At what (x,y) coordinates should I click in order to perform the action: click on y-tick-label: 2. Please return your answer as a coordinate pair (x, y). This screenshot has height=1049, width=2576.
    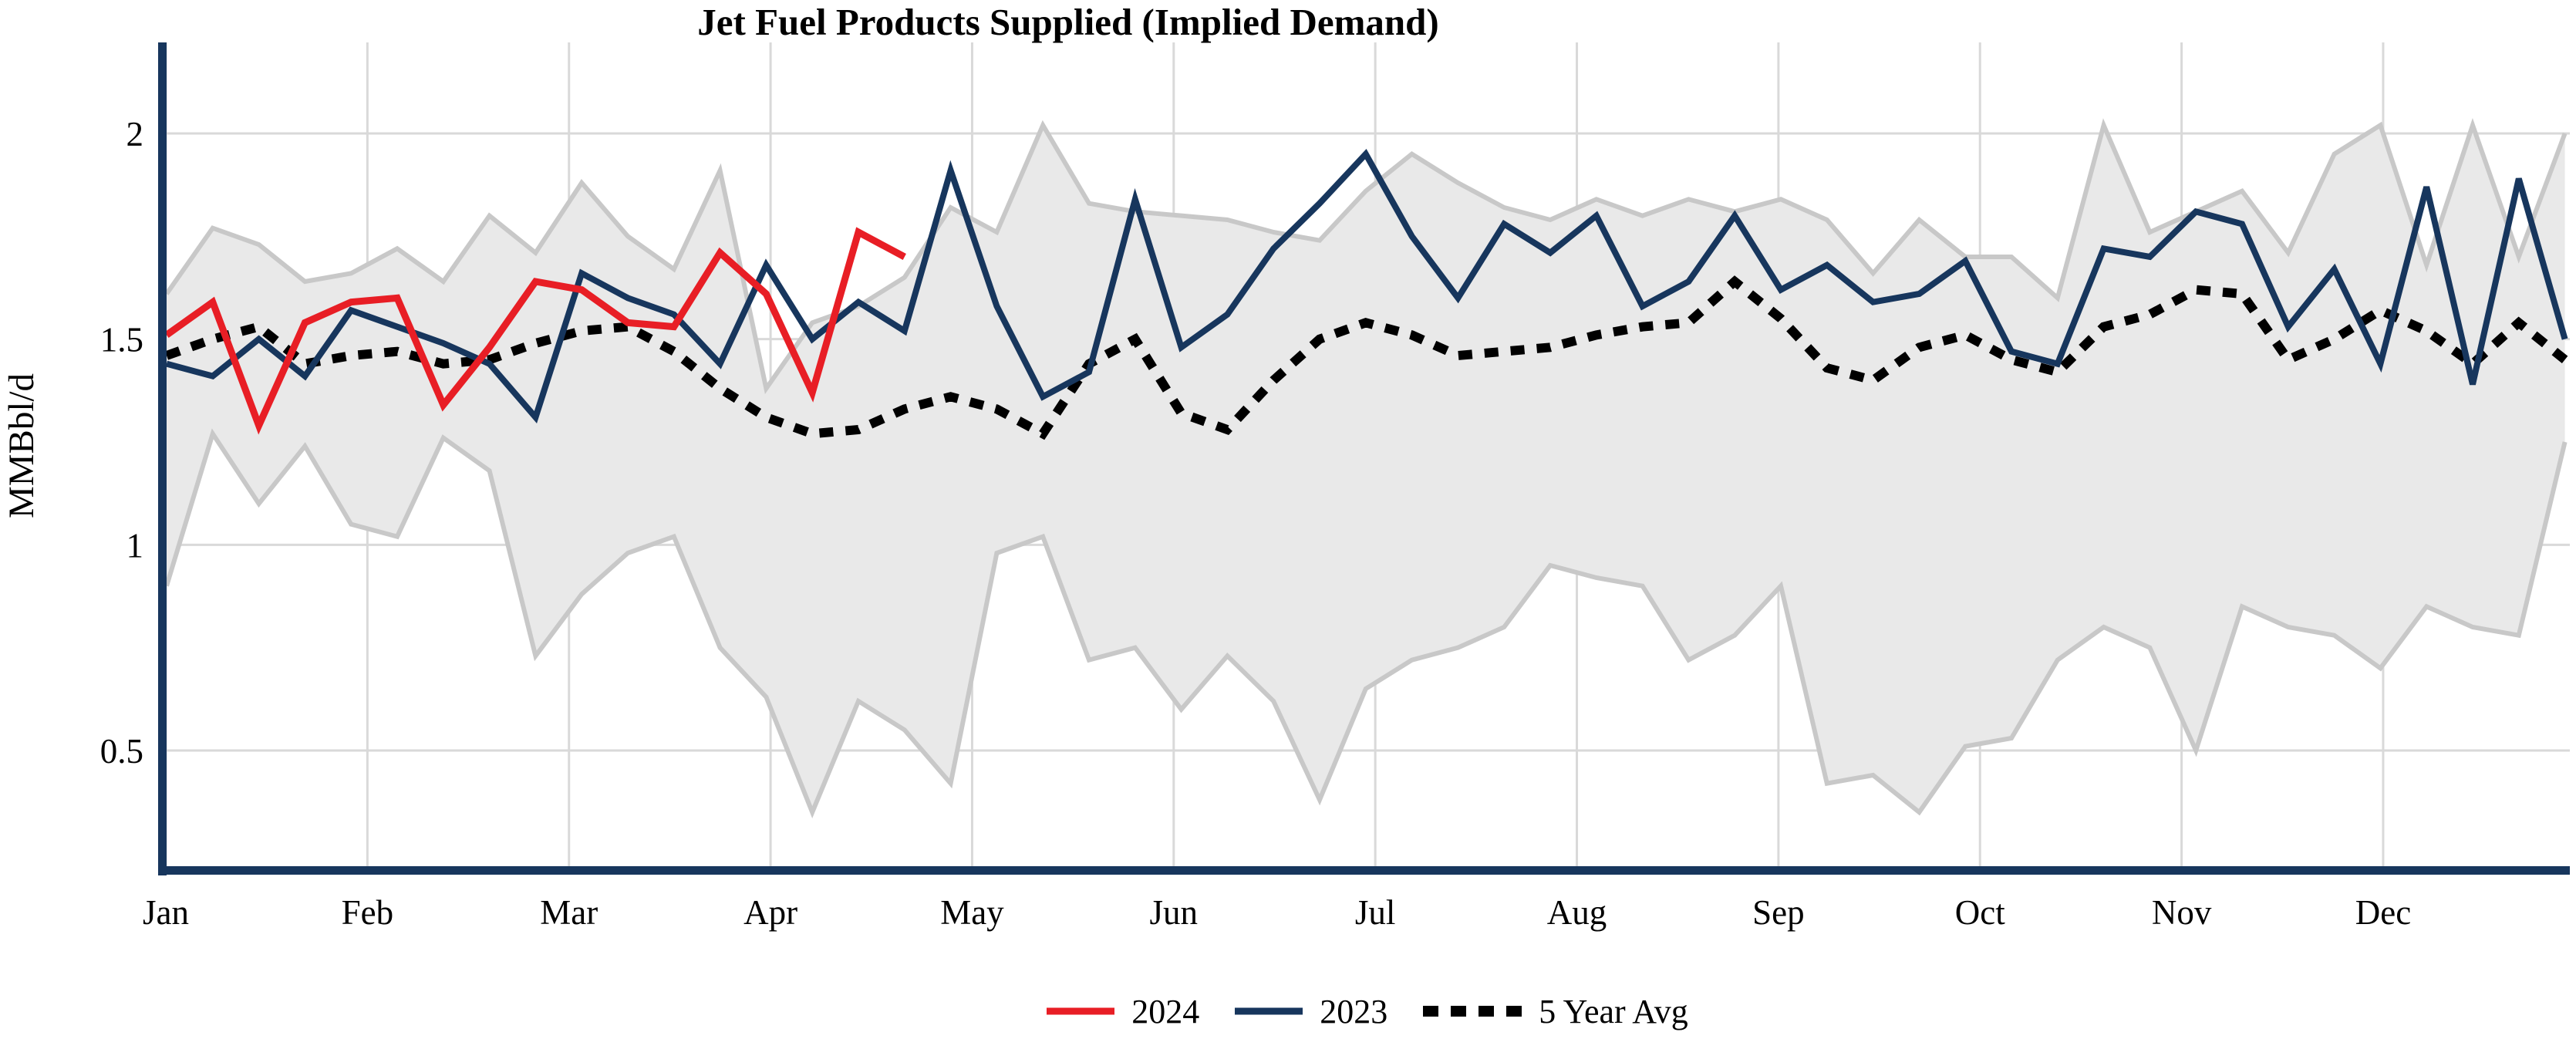
    Looking at the image, I should click on (135, 134).